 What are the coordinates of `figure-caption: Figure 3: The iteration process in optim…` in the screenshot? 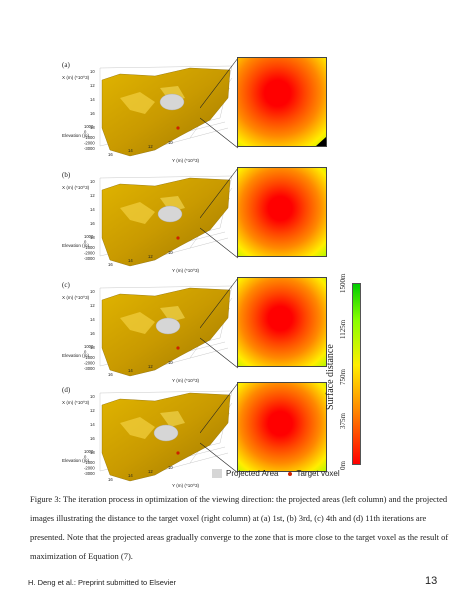 It's located at (239, 527).